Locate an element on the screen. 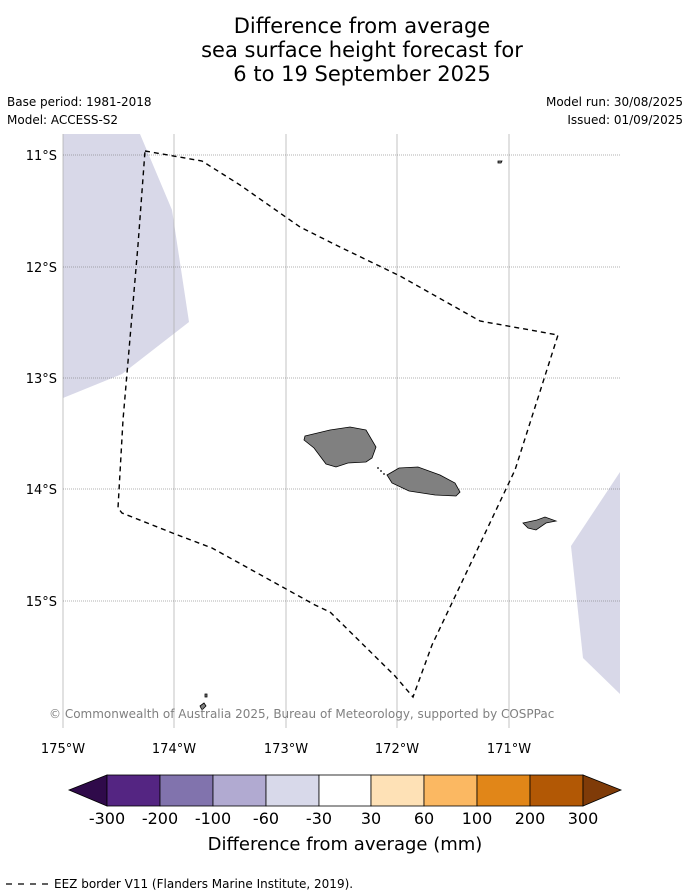  lat-tick-label: 13°S is located at coordinates (41, 379).